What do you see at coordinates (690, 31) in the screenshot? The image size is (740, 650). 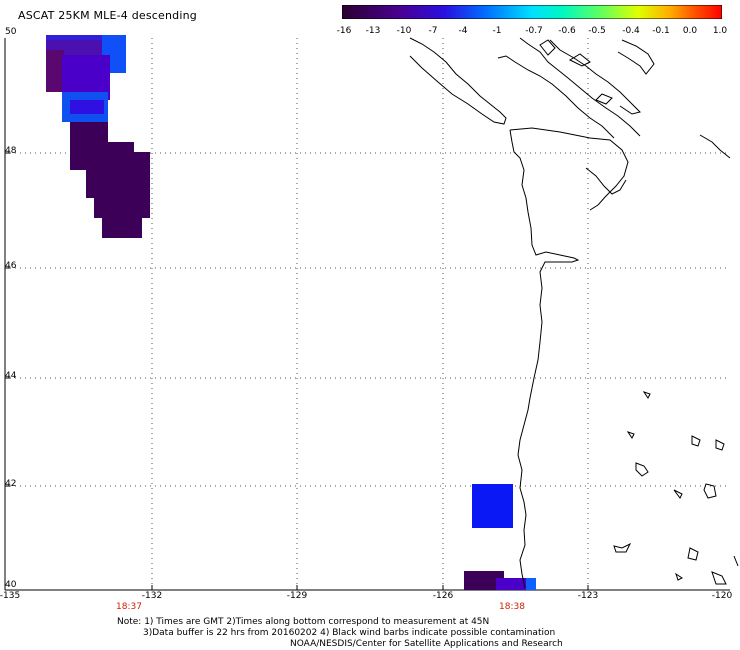 I see `colorbar-label: 0.0` at bounding box center [690, 31].